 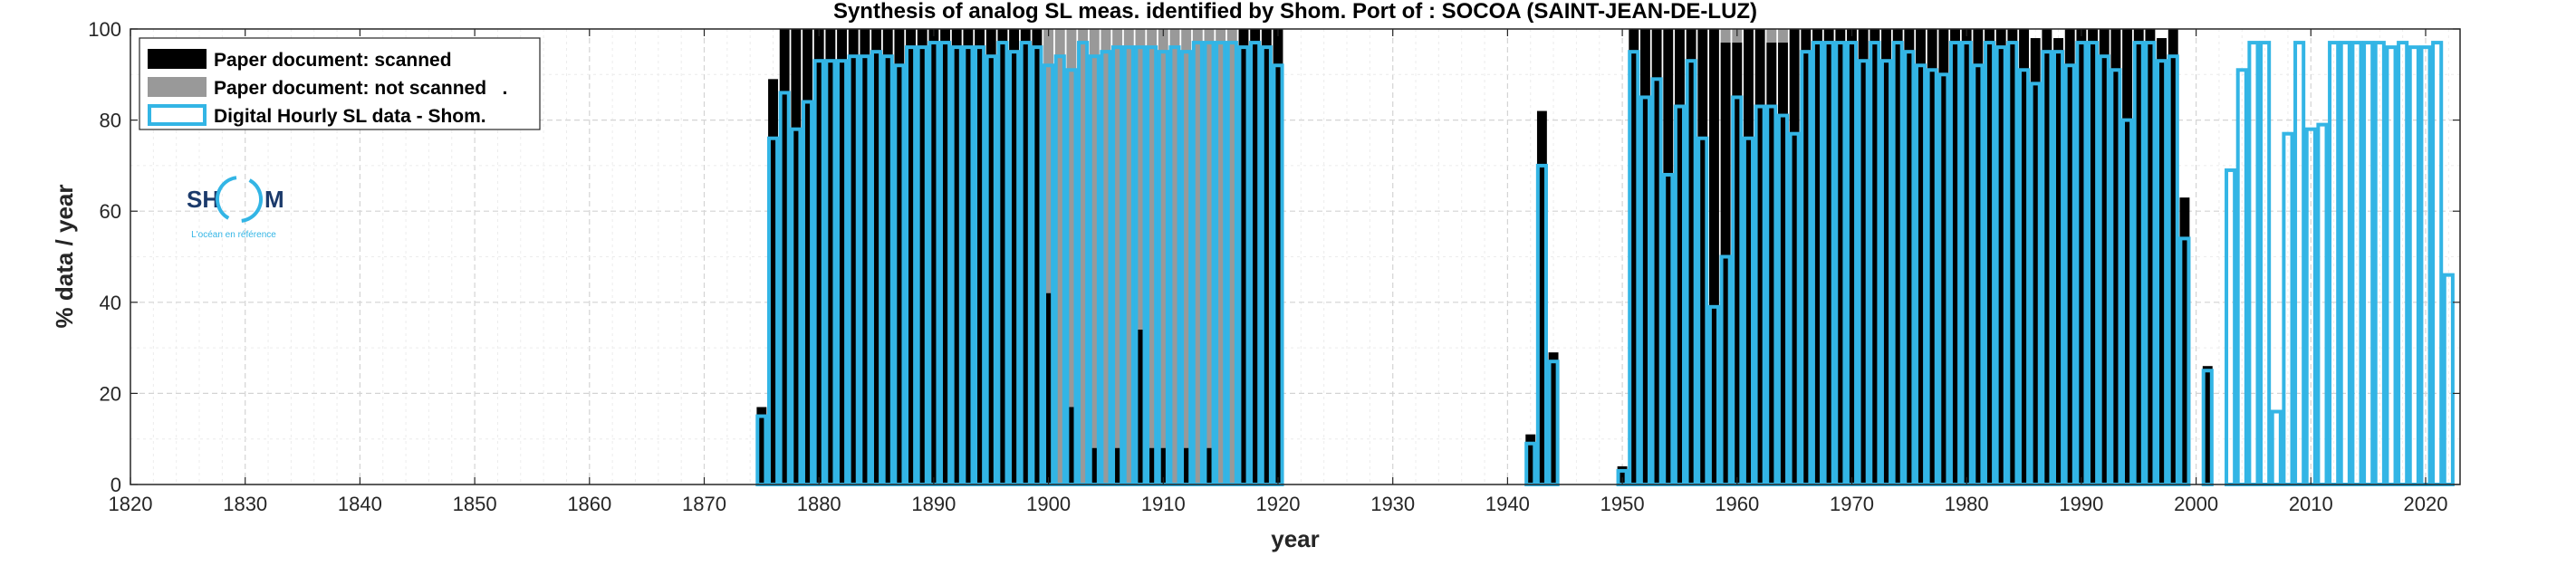 I want to click on x-tick-label: 1890, so click(x=933, y=504).